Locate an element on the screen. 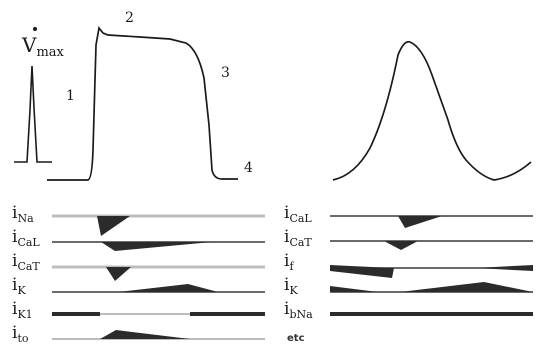 The image size is (537, 345). vmax-inset: Vmax is located at coordinates (39, 95).